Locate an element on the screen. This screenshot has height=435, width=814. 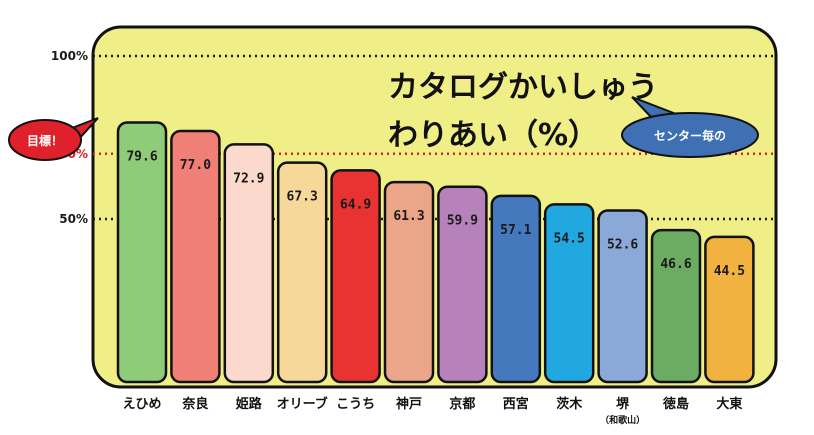
category-label-10: 堺 is located at coordinates (623, 404).